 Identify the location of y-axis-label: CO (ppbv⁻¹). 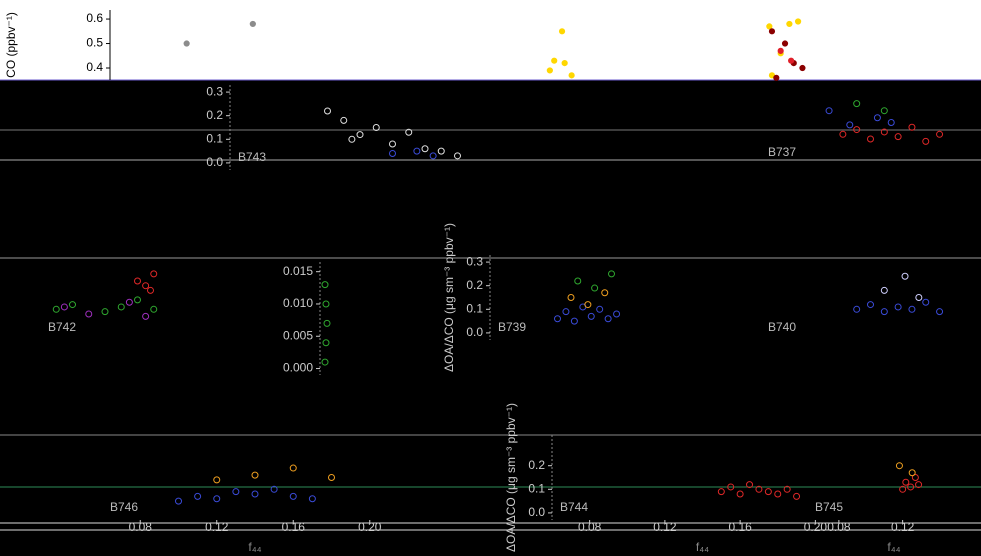
(11, 45).